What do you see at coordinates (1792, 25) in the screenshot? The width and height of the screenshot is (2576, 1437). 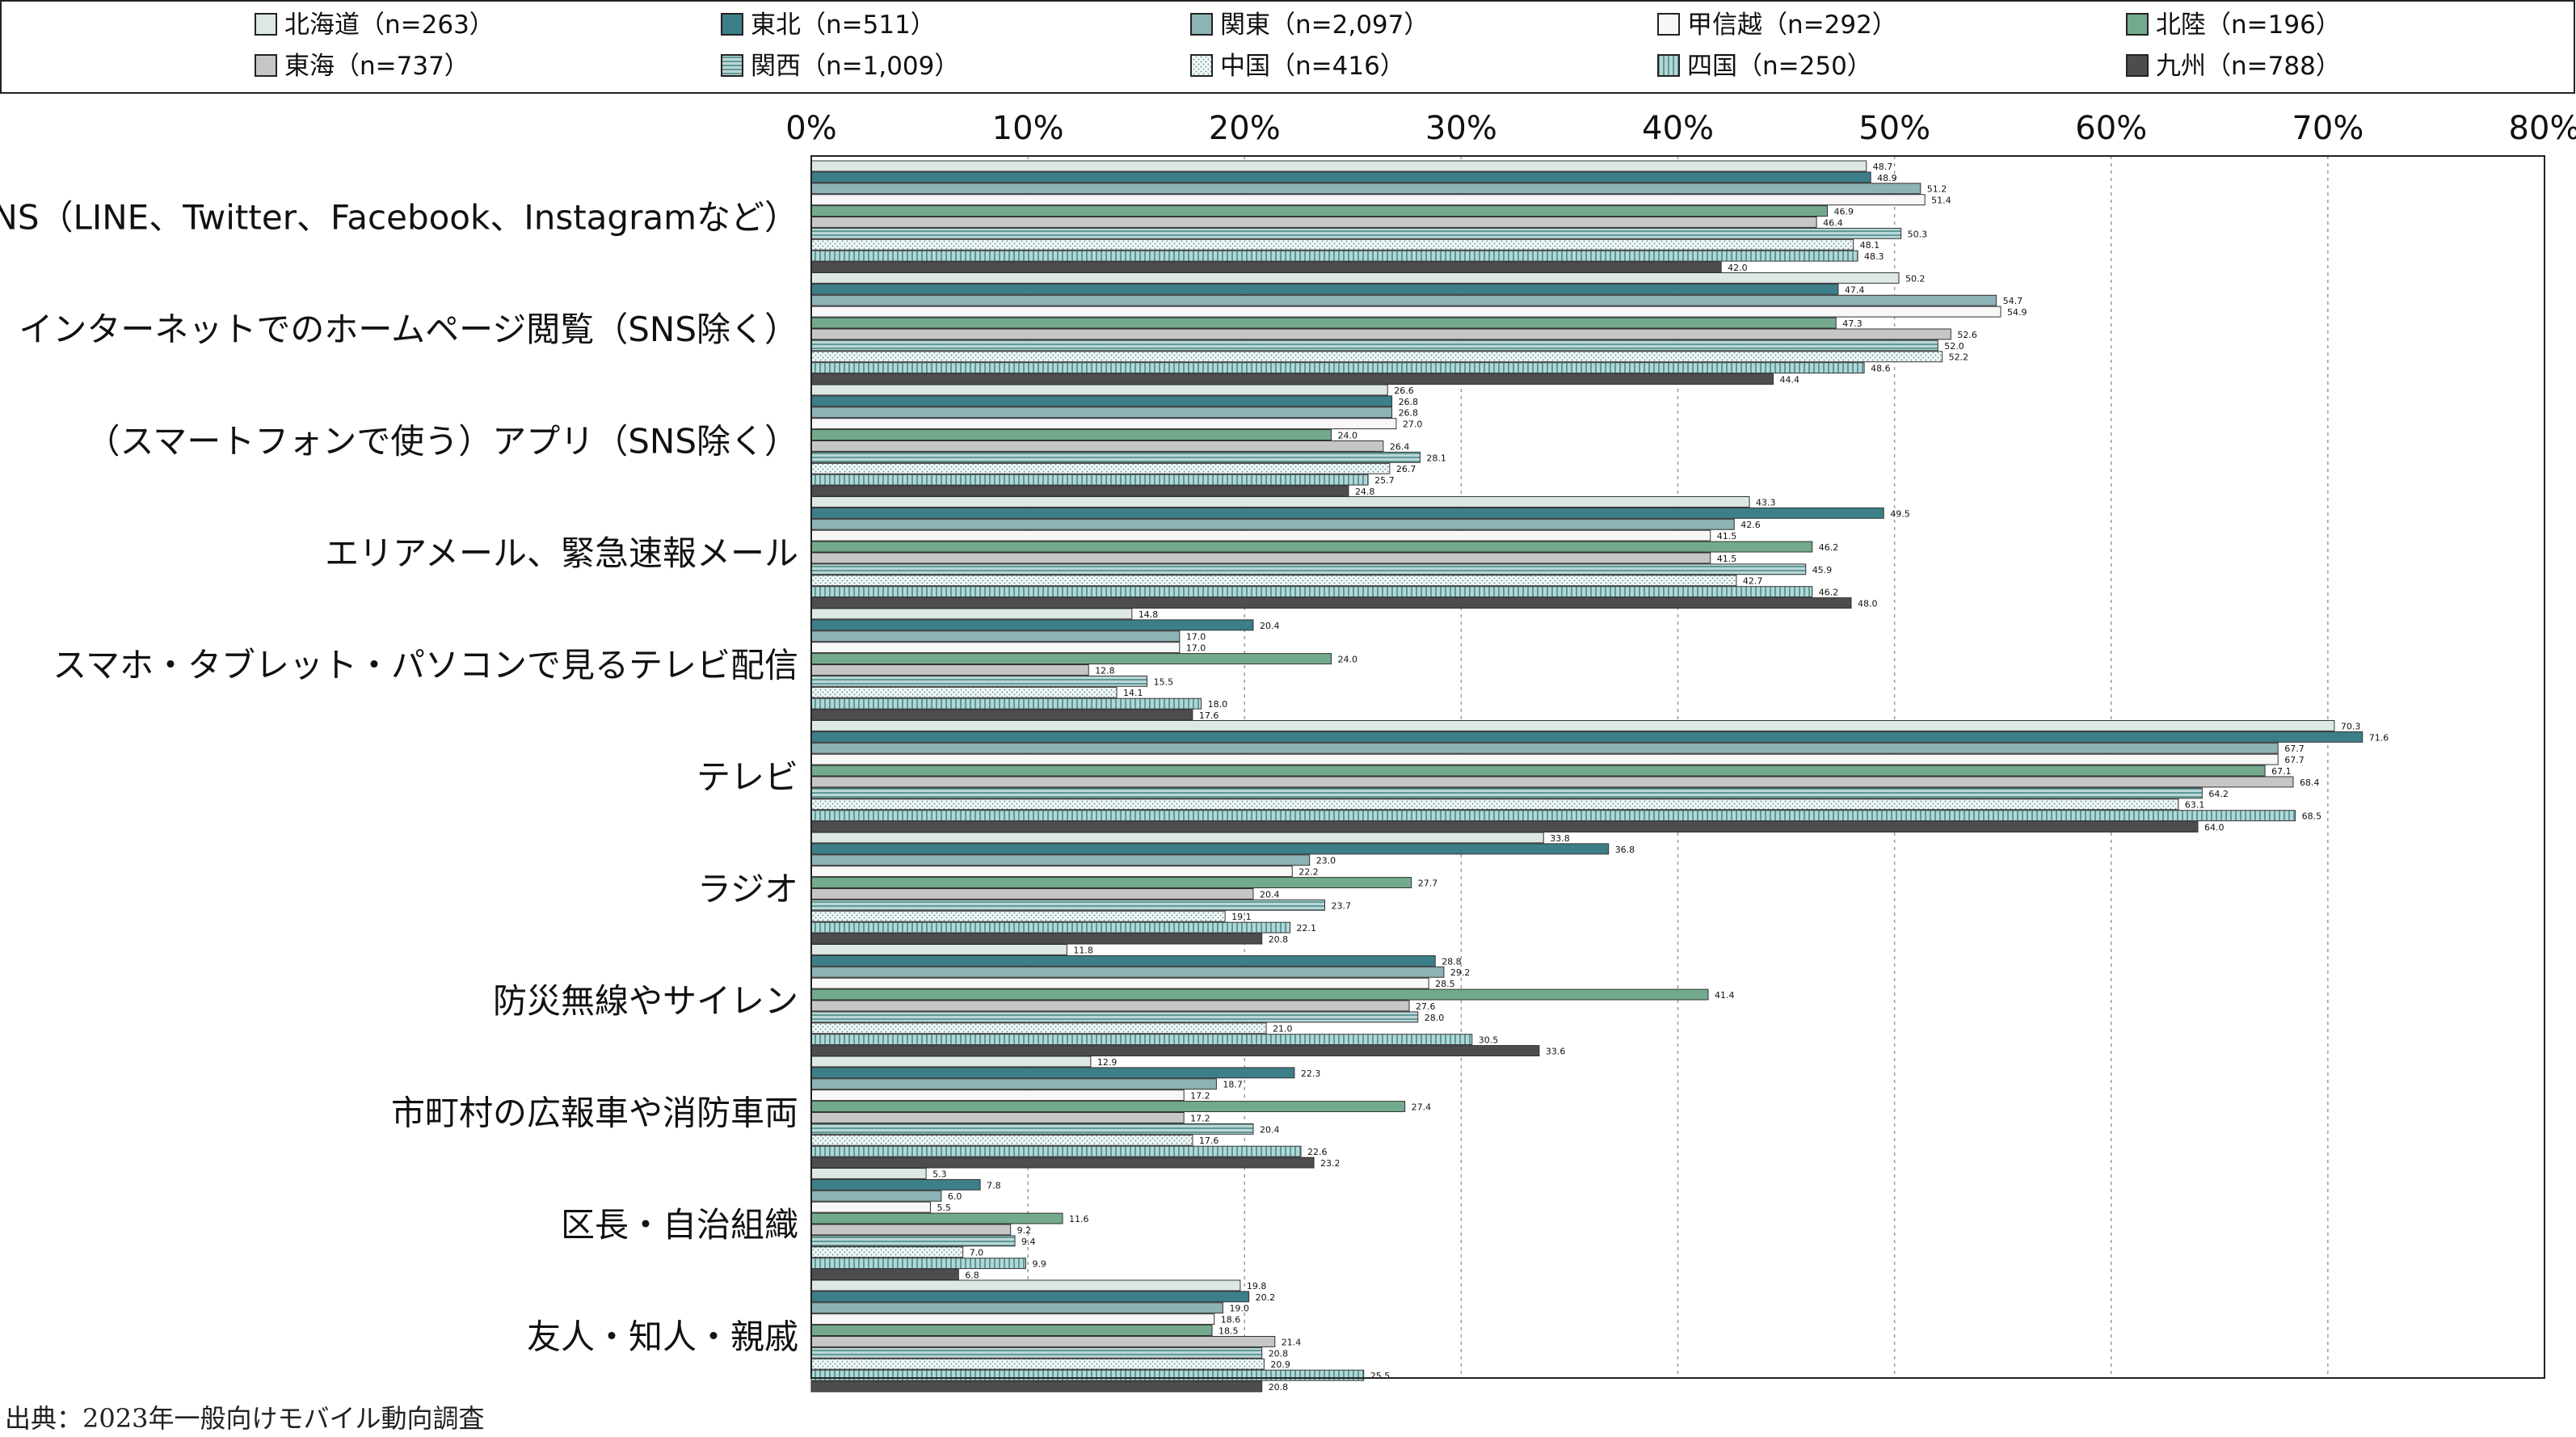 I see `legend-label: 甲信越（n=292）` at bounding box center [1792, 25].